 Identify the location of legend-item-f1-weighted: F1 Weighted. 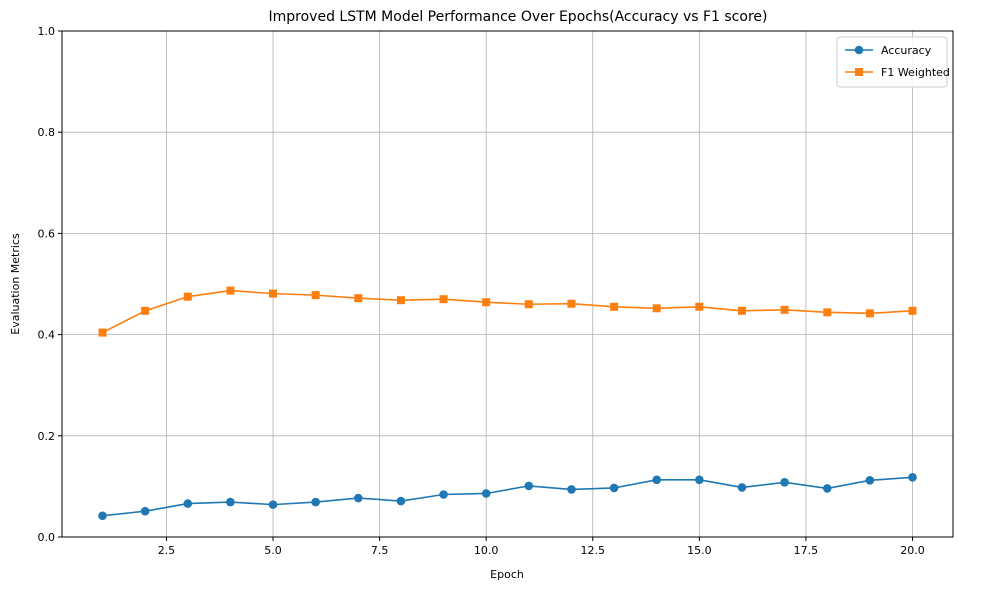
(897, 72).